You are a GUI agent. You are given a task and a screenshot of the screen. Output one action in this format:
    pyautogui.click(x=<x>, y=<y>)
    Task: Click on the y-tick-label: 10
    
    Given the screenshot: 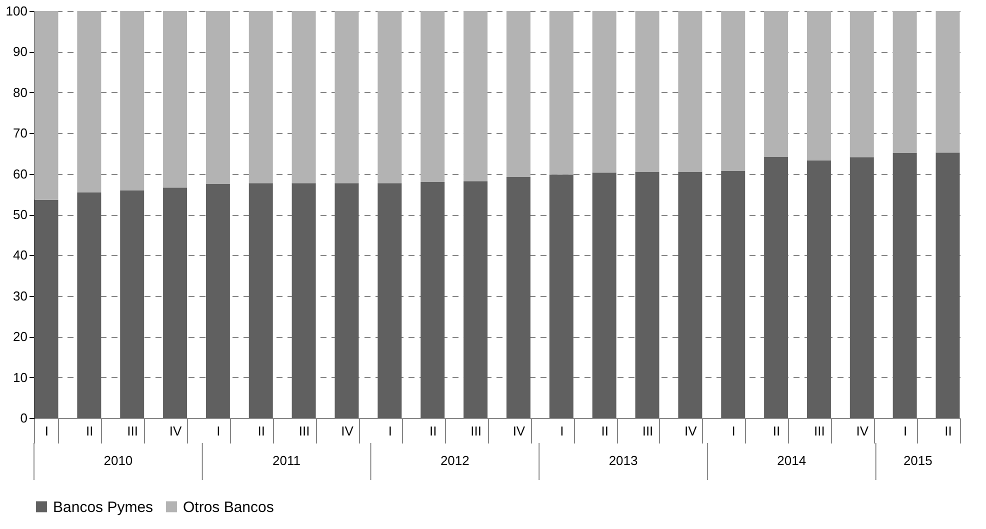 What is the action you would take?
    pyautogui.click(x=20, y=377)
    